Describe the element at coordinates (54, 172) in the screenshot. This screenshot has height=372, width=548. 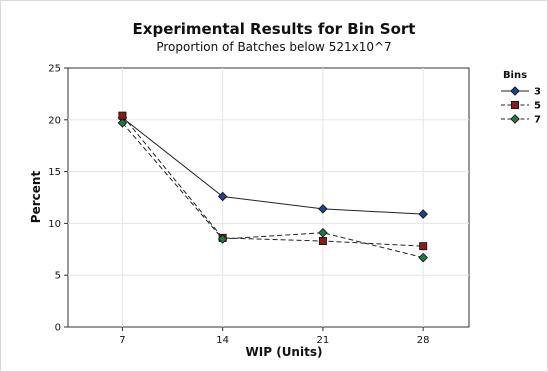
I see `y-tick-label: 15` at that location.